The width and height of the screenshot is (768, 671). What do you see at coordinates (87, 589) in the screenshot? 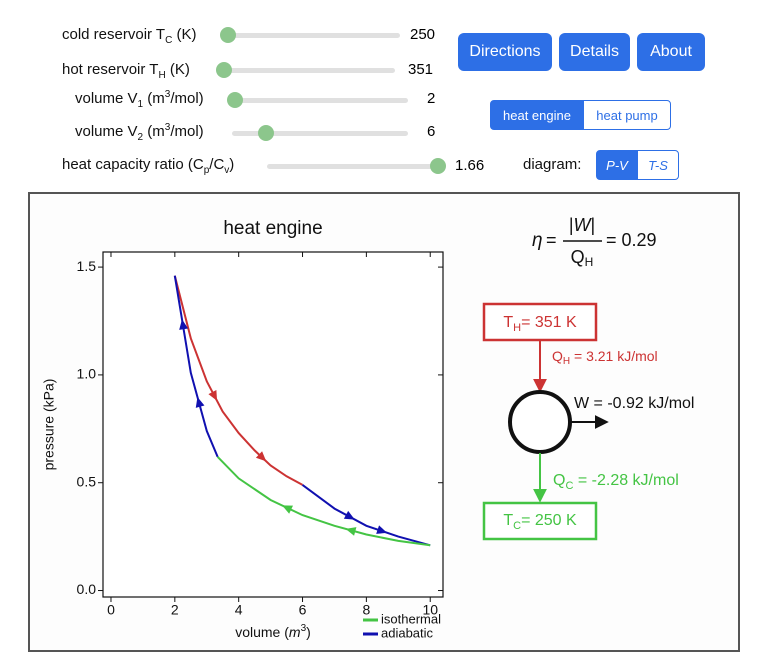
I see `y-tick-label: 0.0` at bounding box center [87, 589].